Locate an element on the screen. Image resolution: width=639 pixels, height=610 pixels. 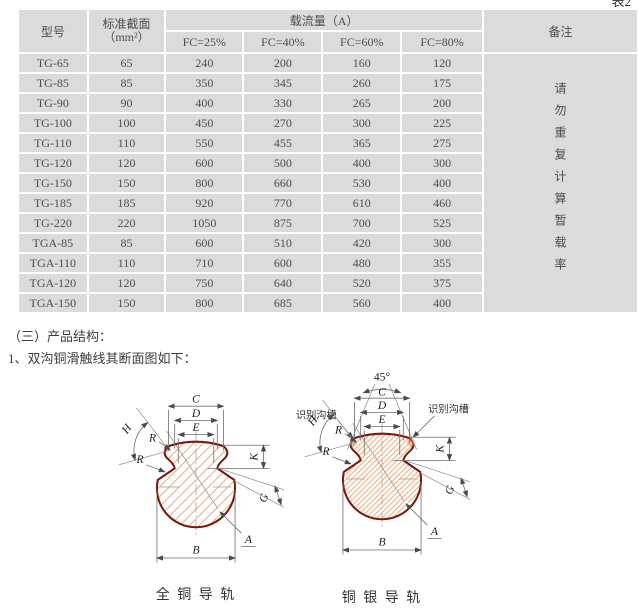
dim-g-line is located at coordinates (464, 487).